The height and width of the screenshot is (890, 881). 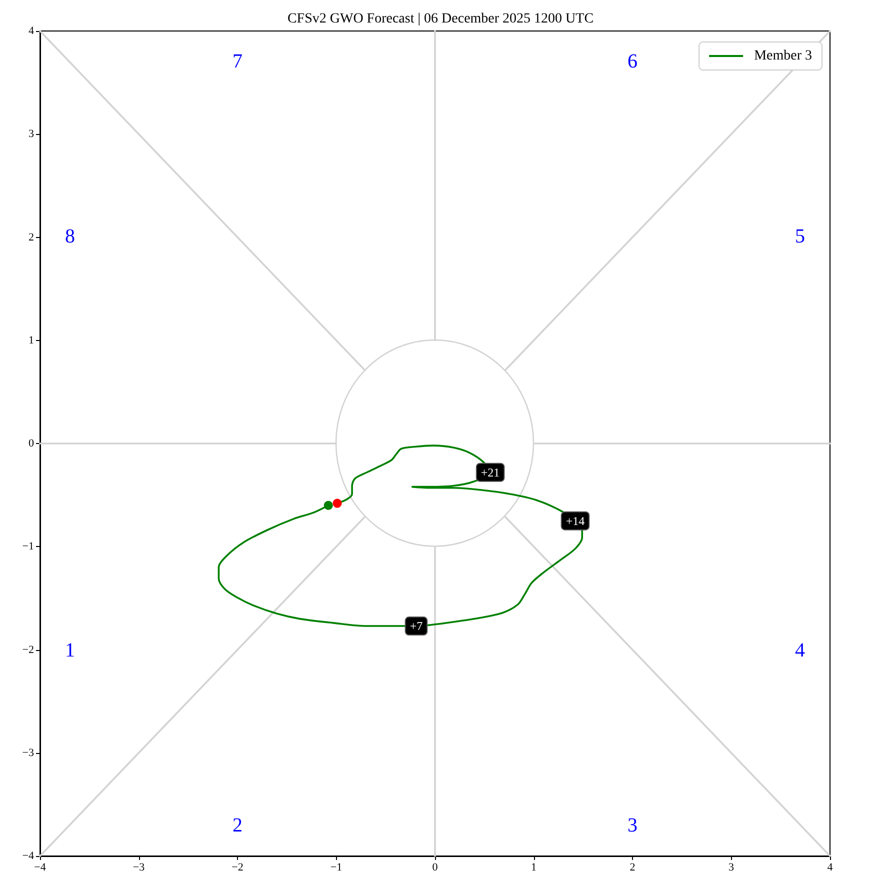 What do you see at coordinates (533, 868) in the screenshot?
I see `x-tick-label: 1` at bounding box center [533, 868].